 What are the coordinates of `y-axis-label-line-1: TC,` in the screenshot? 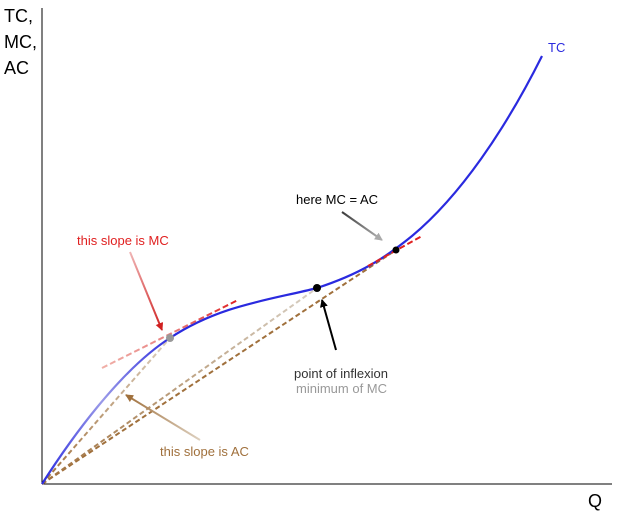 It's located at (18, 16).